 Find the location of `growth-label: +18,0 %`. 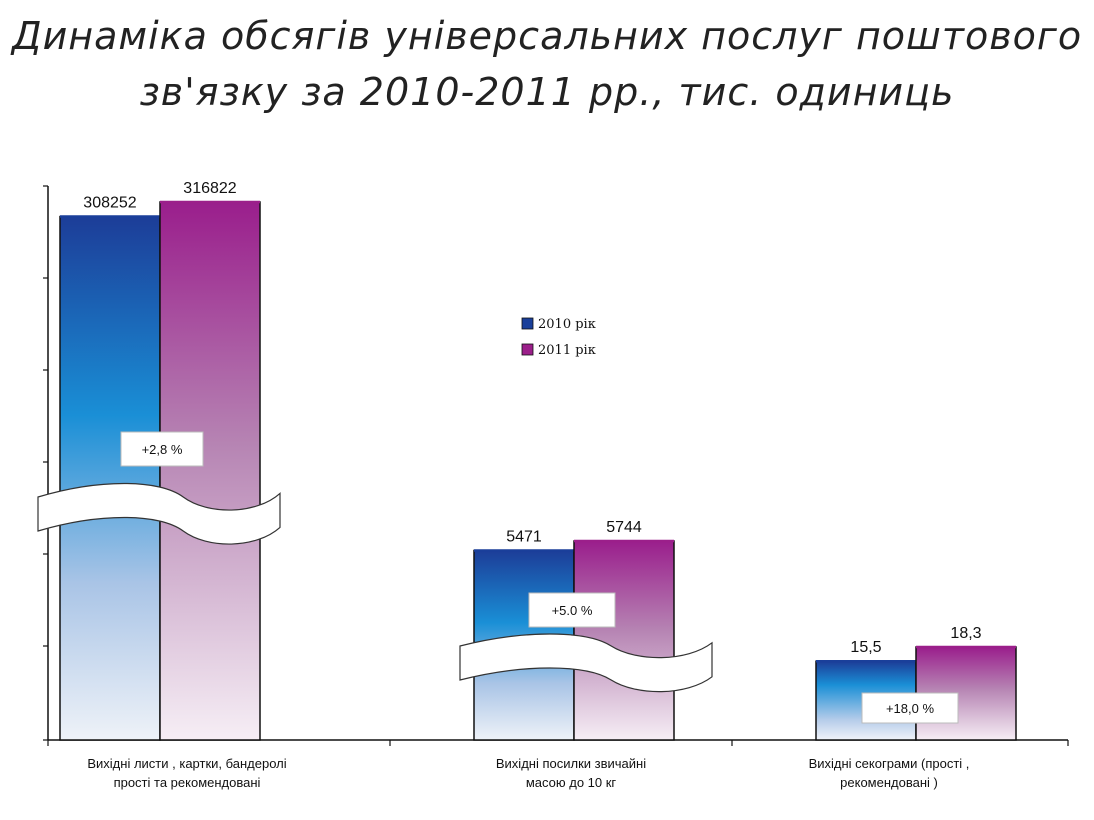

growth-label: +18,0 % is located at coordinates (910, 708).